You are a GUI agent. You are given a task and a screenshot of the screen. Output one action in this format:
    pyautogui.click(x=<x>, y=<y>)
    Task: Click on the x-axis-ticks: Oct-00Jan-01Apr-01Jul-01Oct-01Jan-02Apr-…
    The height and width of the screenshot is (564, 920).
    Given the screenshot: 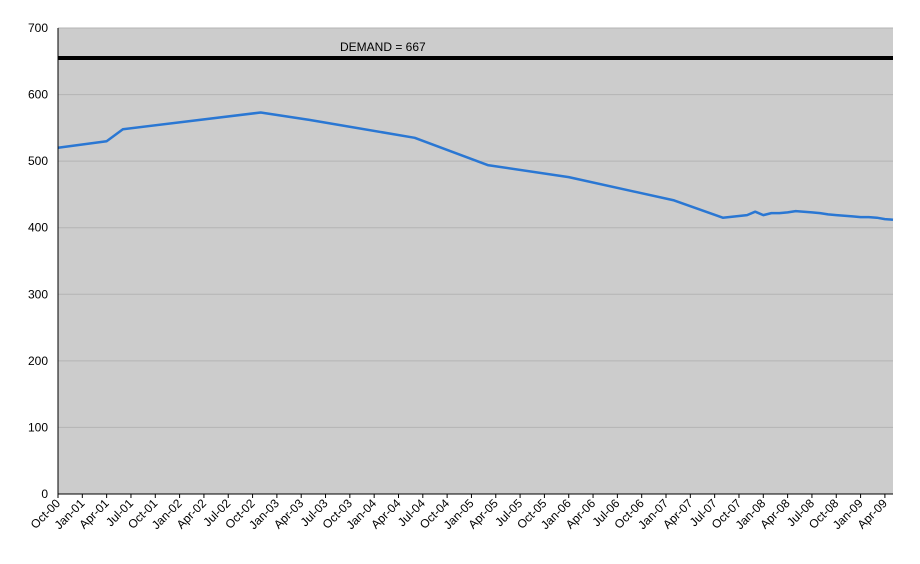 What is the action you would take?
    pyautogui.click(x=459, y=513)
    